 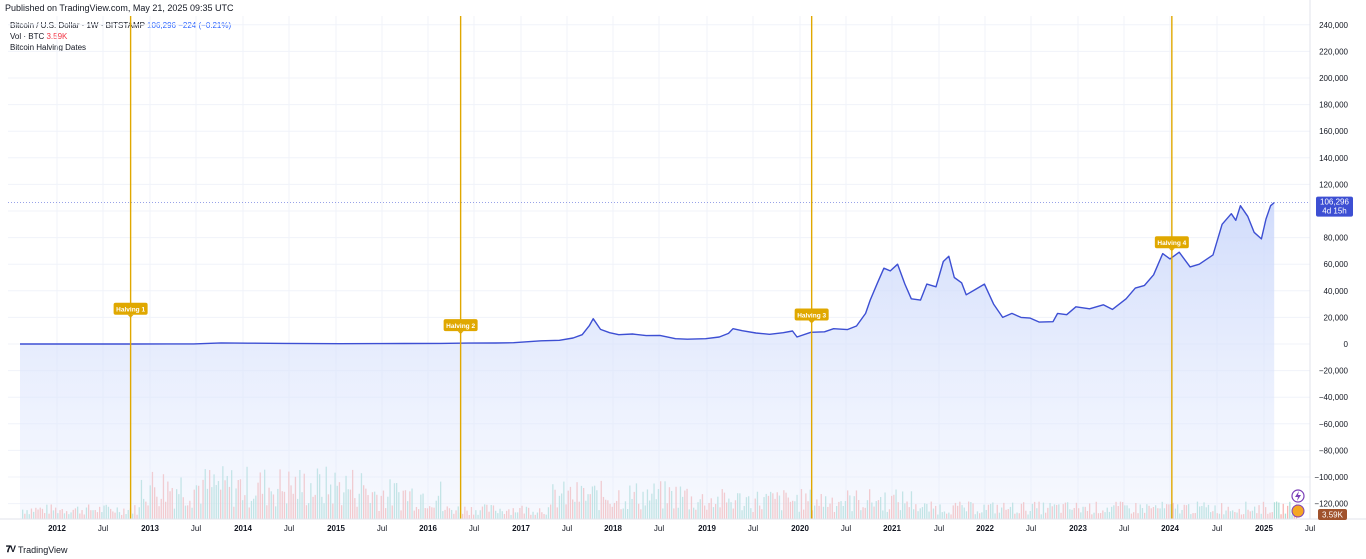 I want to click on y-tick-label: −100,000, so click(x=1331, y=477).